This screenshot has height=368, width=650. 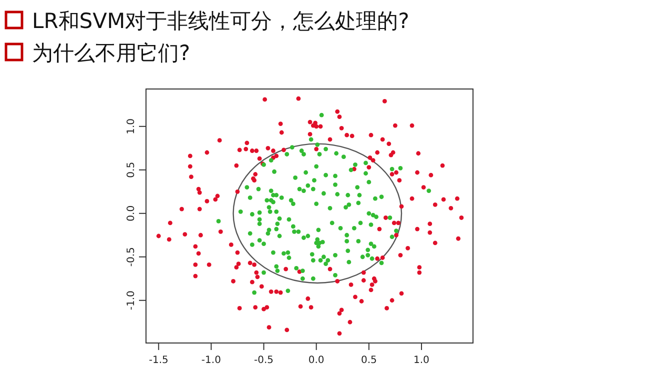 I want to click on x-tick-label: -1.0, so click(x=211, y=360).